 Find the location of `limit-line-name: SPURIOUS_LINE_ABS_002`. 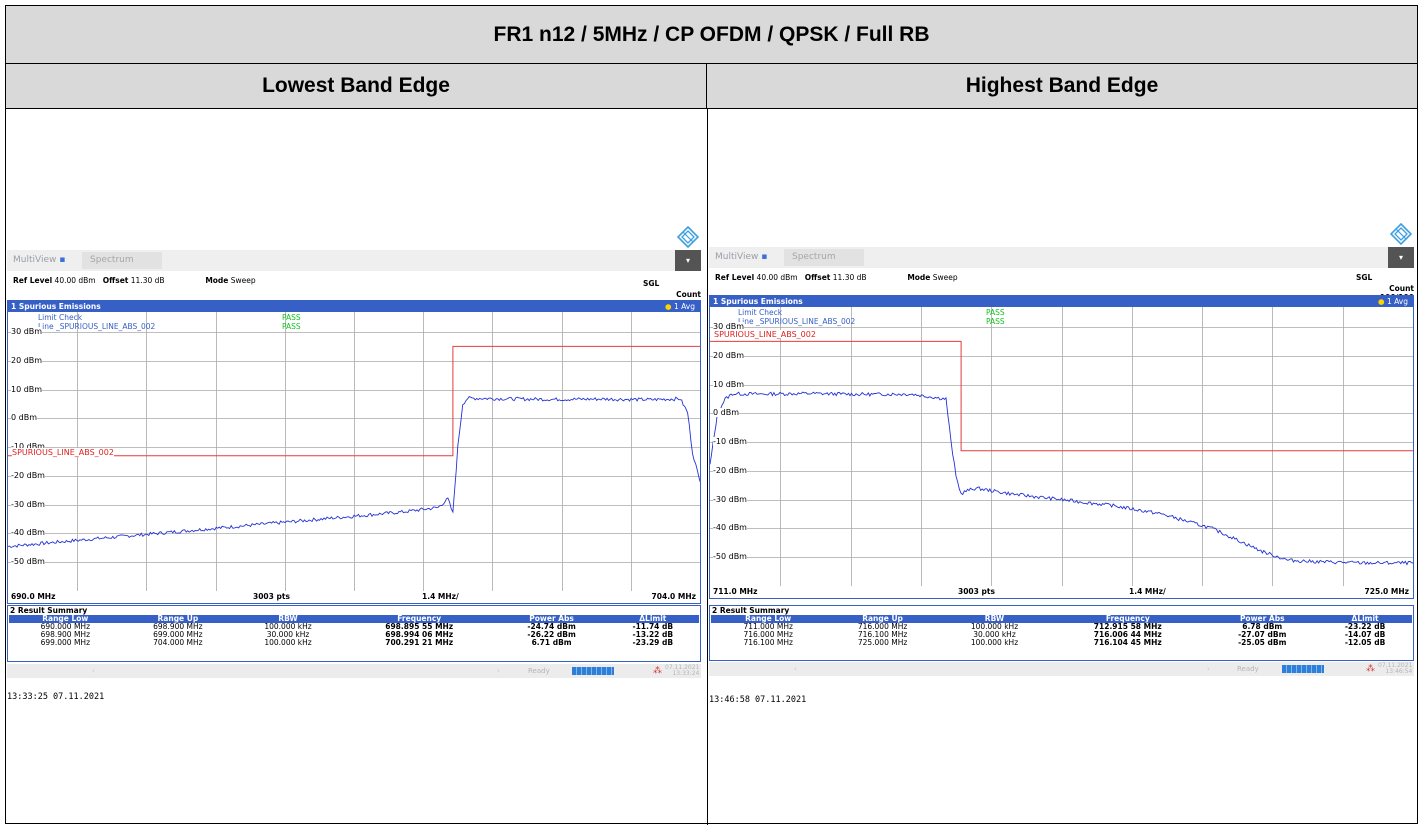

limit-line-name: SPURIOUS_LINE_ABS_002 is located at coordinates (765, 334).